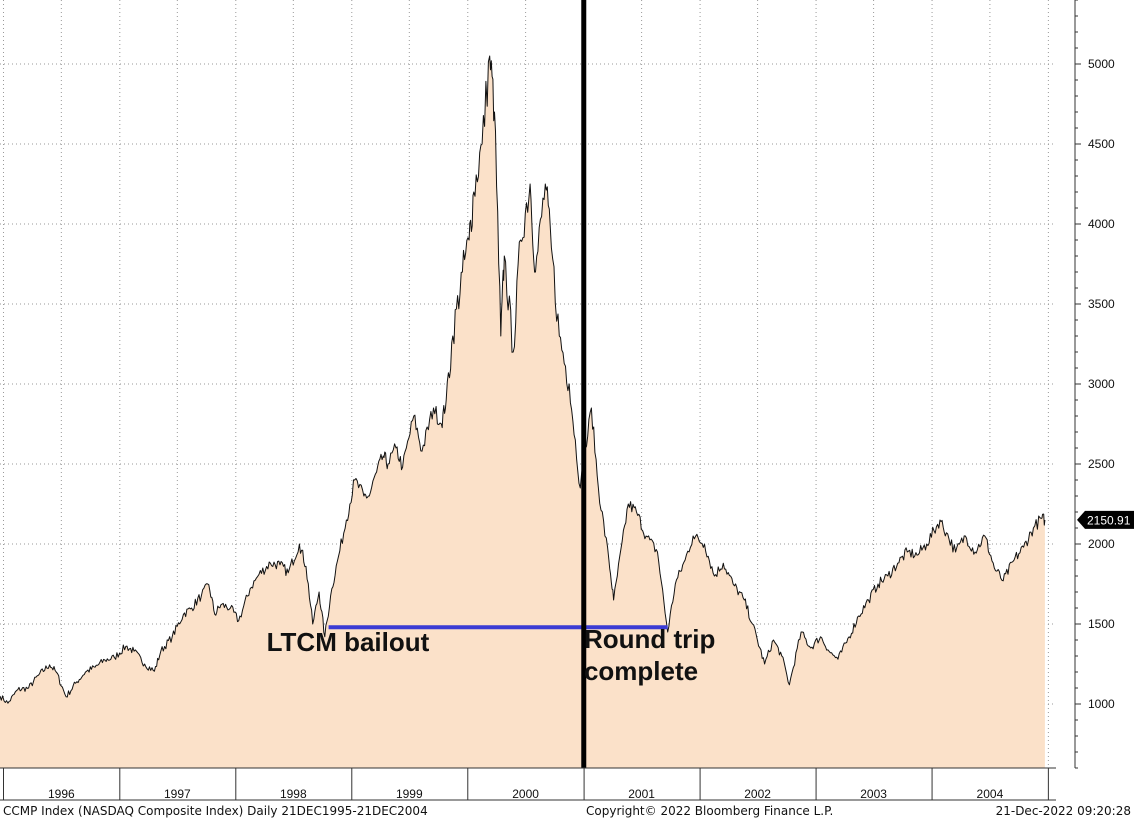  I want to click on last-value-badge: 2150.91, so click(1105, 519).